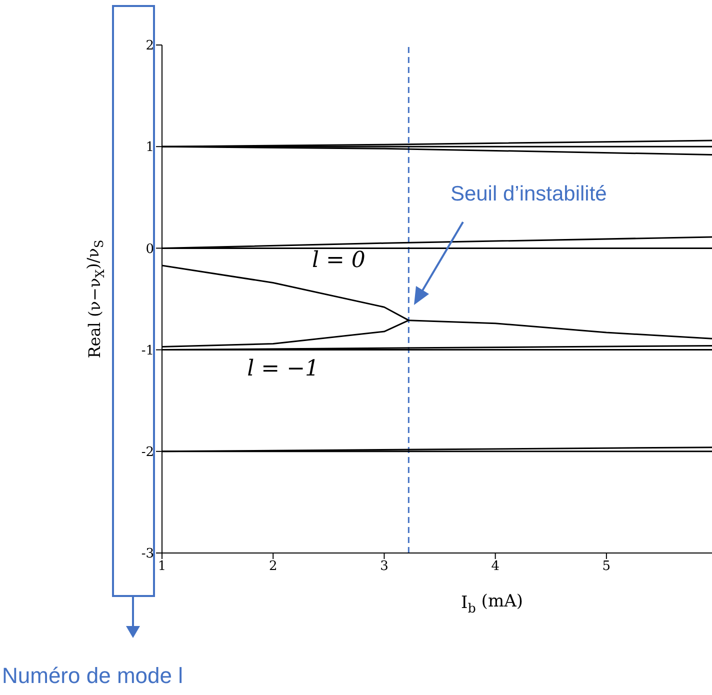 This screenshot has height=695, width=712. I want to click on y-tick-label: 1, so click(150, 148).